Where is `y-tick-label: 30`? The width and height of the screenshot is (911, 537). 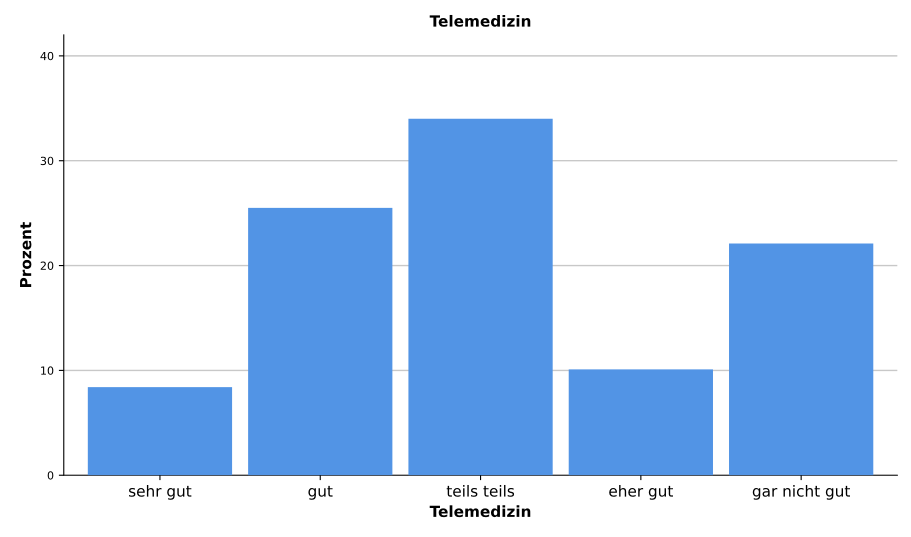 y-tick-label: 30 is located at coordinates (47, 161).